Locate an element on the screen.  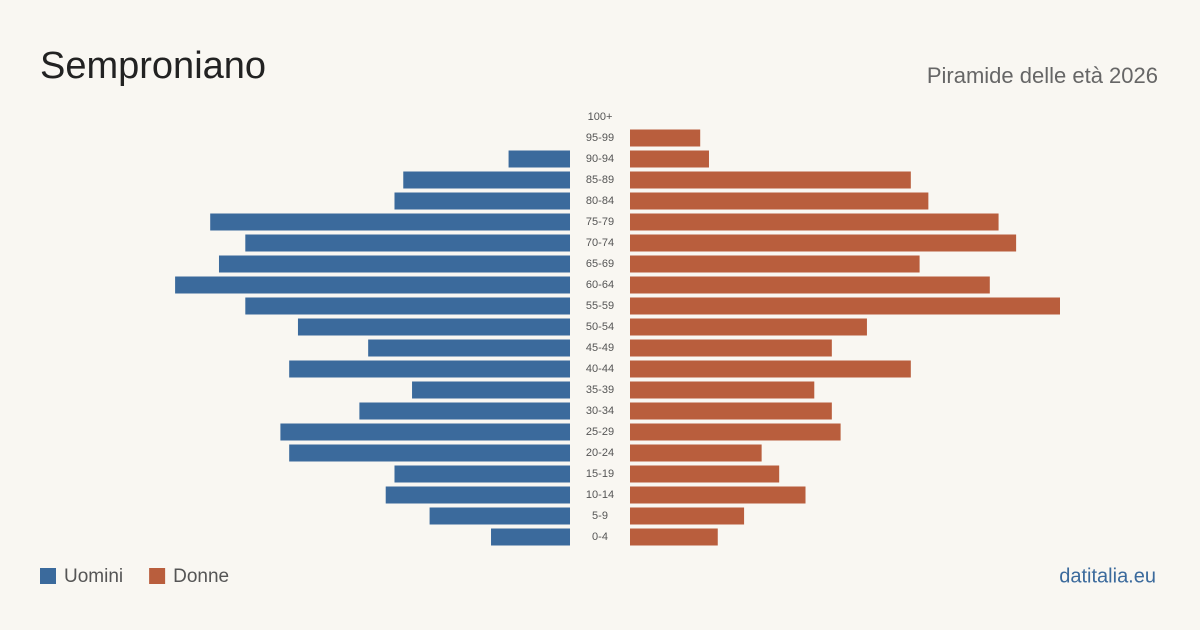
age-label: 65-69 is located at coordinates (600, 264).